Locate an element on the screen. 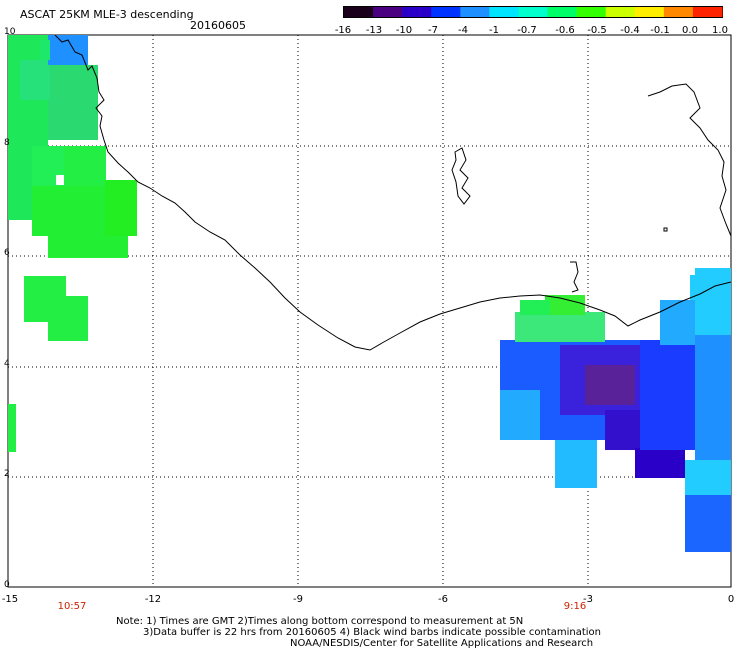 This screenshot has height=650, width=740. lat-label: 0 is located at coordinates (7, 585).